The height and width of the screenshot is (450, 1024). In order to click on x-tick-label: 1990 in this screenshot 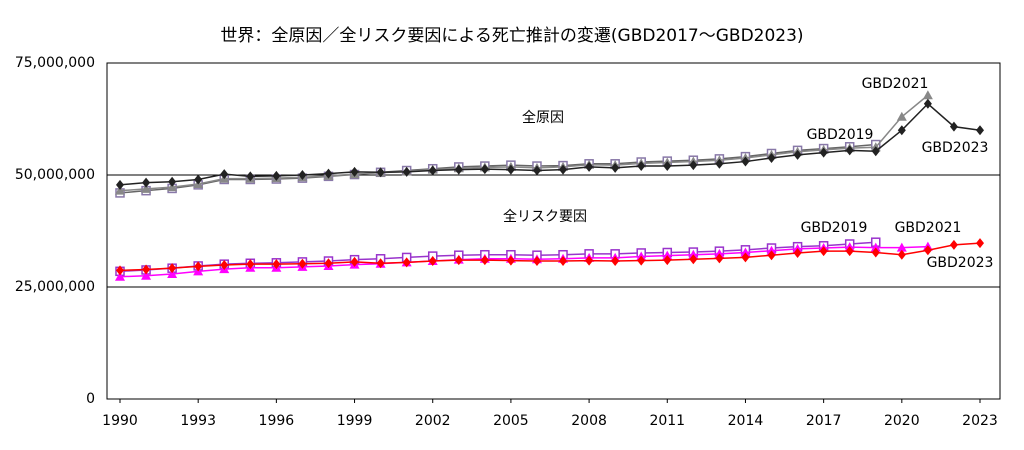, I will do `click(120, 421)`.